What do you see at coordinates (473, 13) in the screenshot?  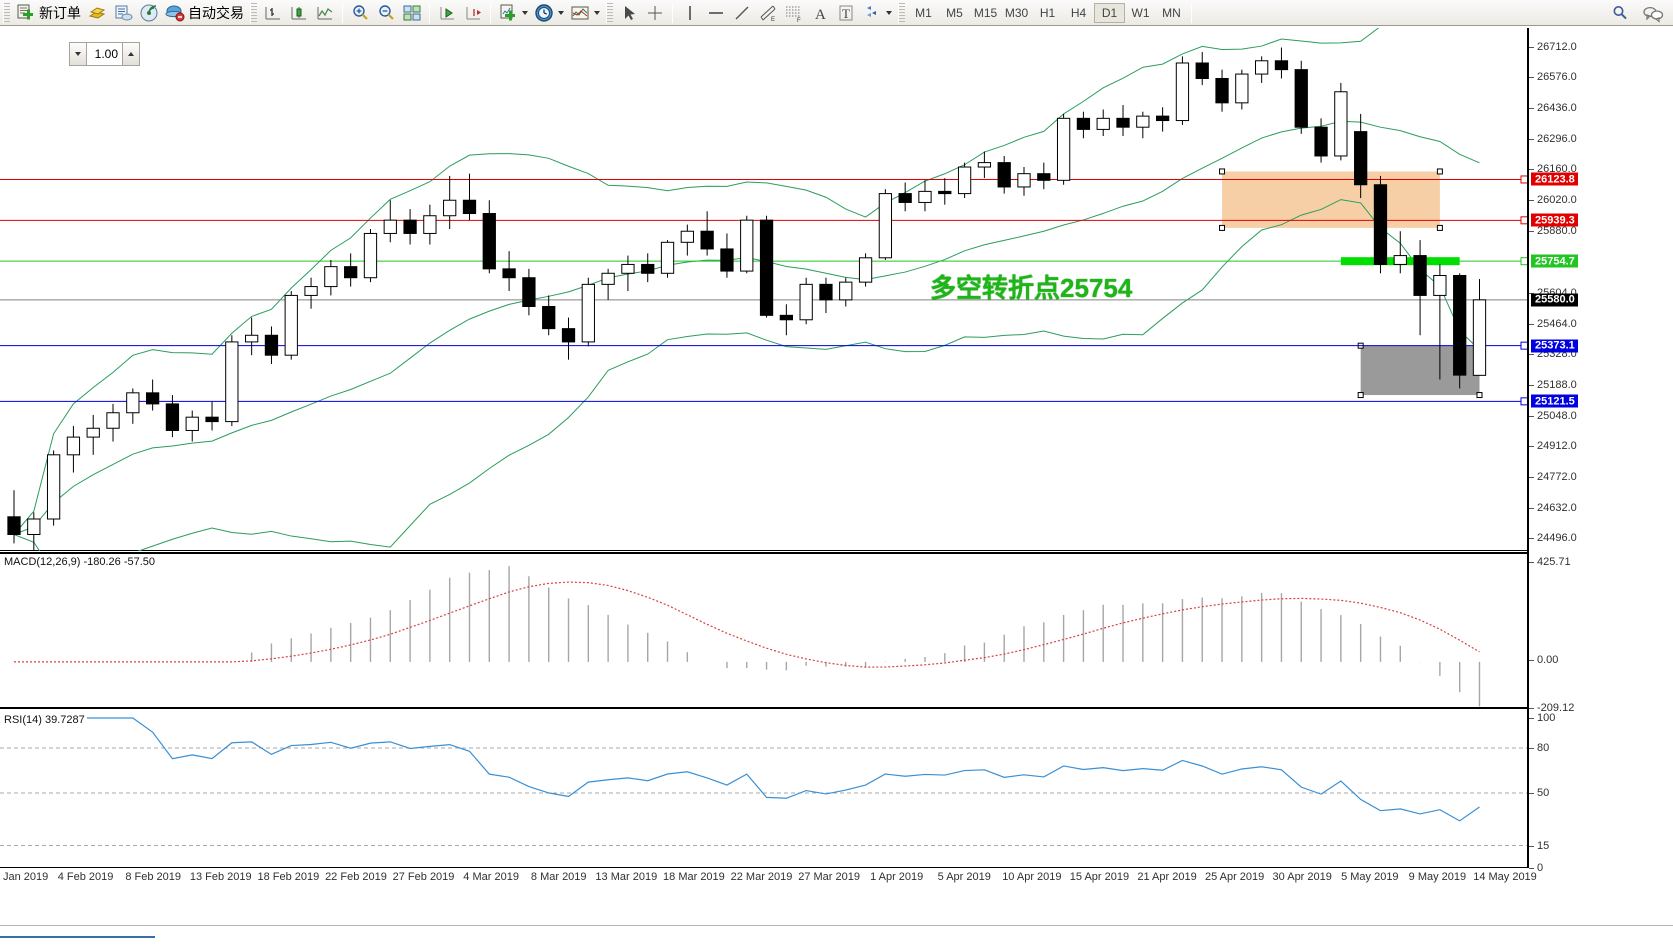 I see `chart-shift-button` at bounding box center [473, 13].